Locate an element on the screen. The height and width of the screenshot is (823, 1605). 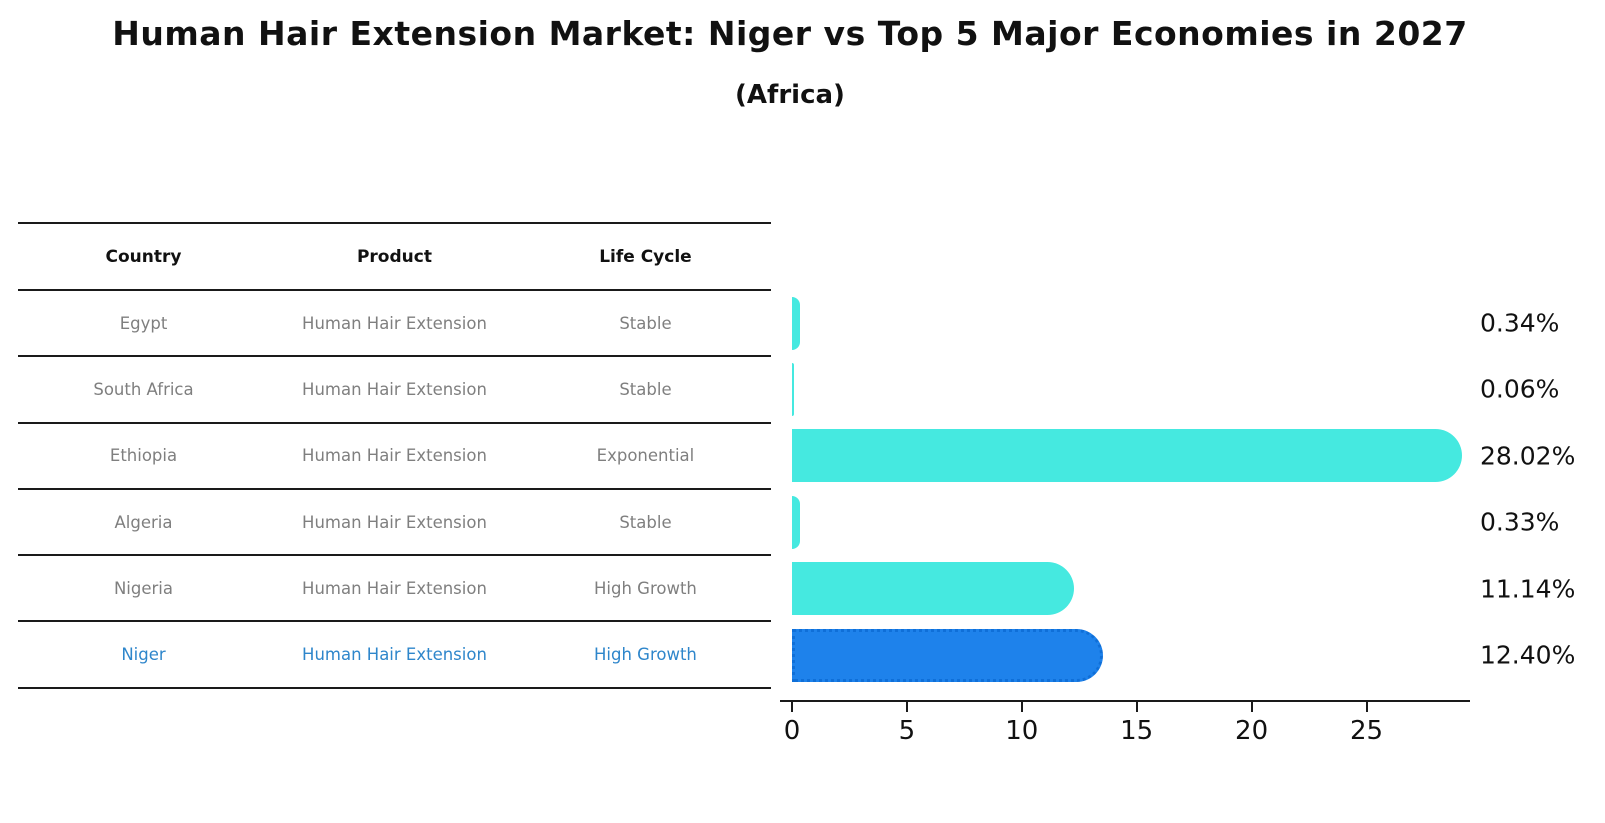
column-header-lifecycle: Life Cycle is located at coordinates (645, 256).